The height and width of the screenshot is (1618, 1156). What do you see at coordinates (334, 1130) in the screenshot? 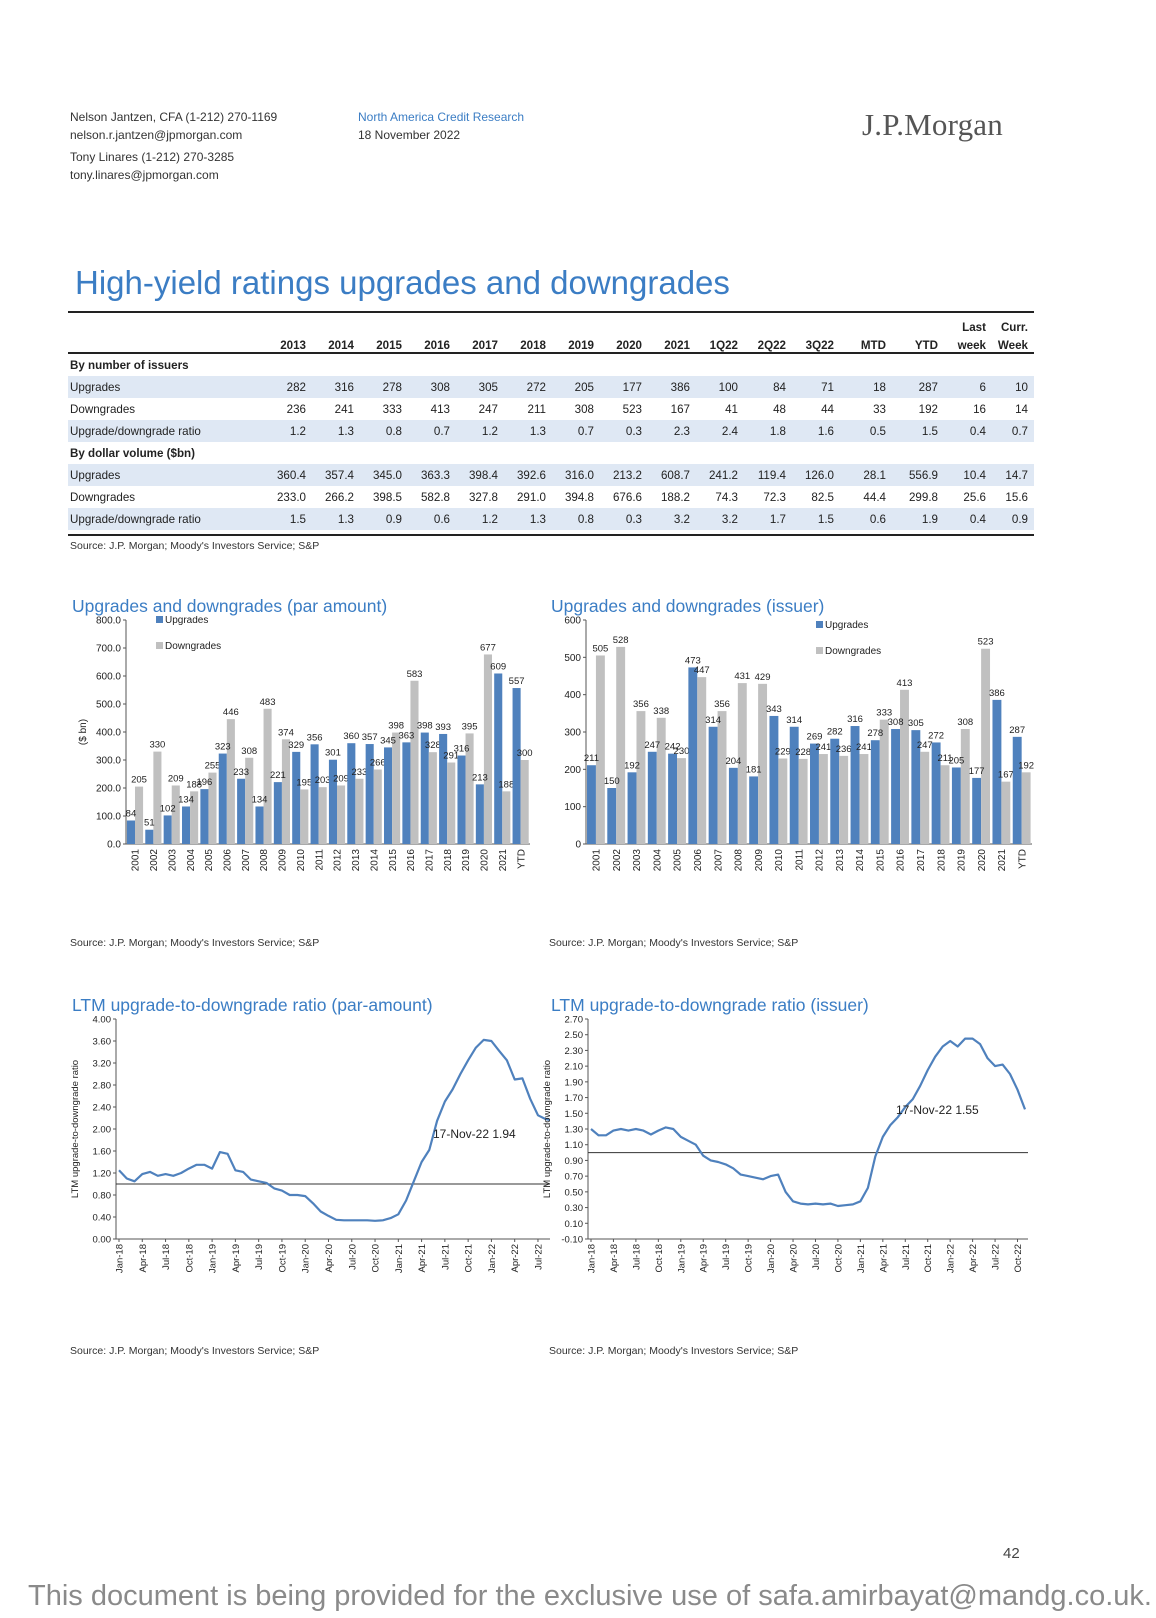
I see `series-line` at bounding box center [334, 1130].